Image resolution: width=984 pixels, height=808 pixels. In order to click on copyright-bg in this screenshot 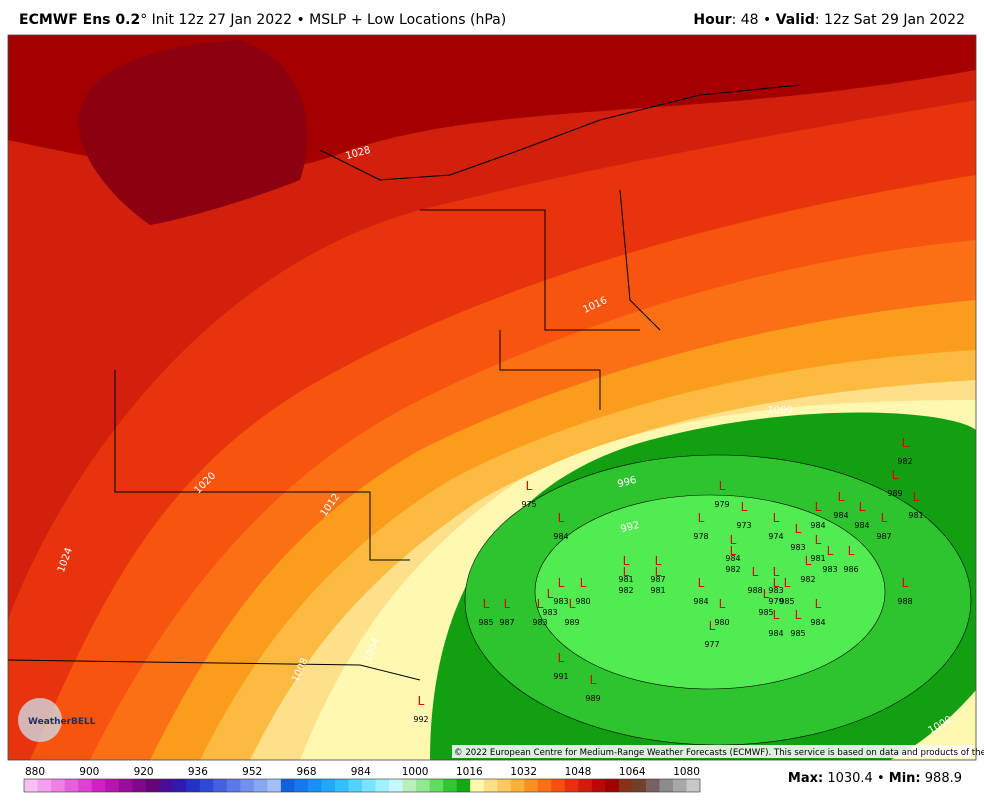, I will do `click(713, 751)`.